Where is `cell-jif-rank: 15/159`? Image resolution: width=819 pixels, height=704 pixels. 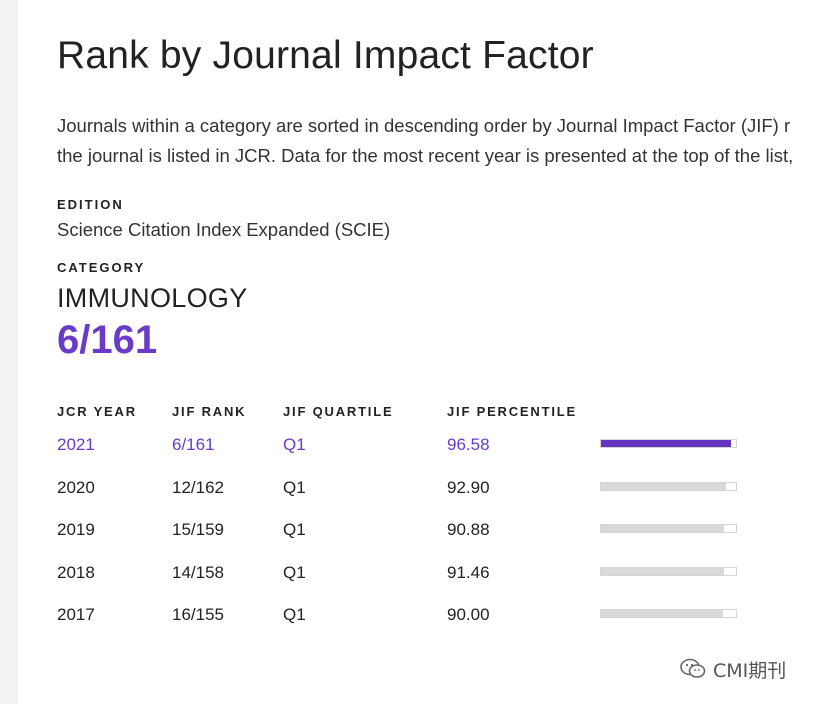 cell-jif-rank: 15/159 is located at coordinates (198, 529).